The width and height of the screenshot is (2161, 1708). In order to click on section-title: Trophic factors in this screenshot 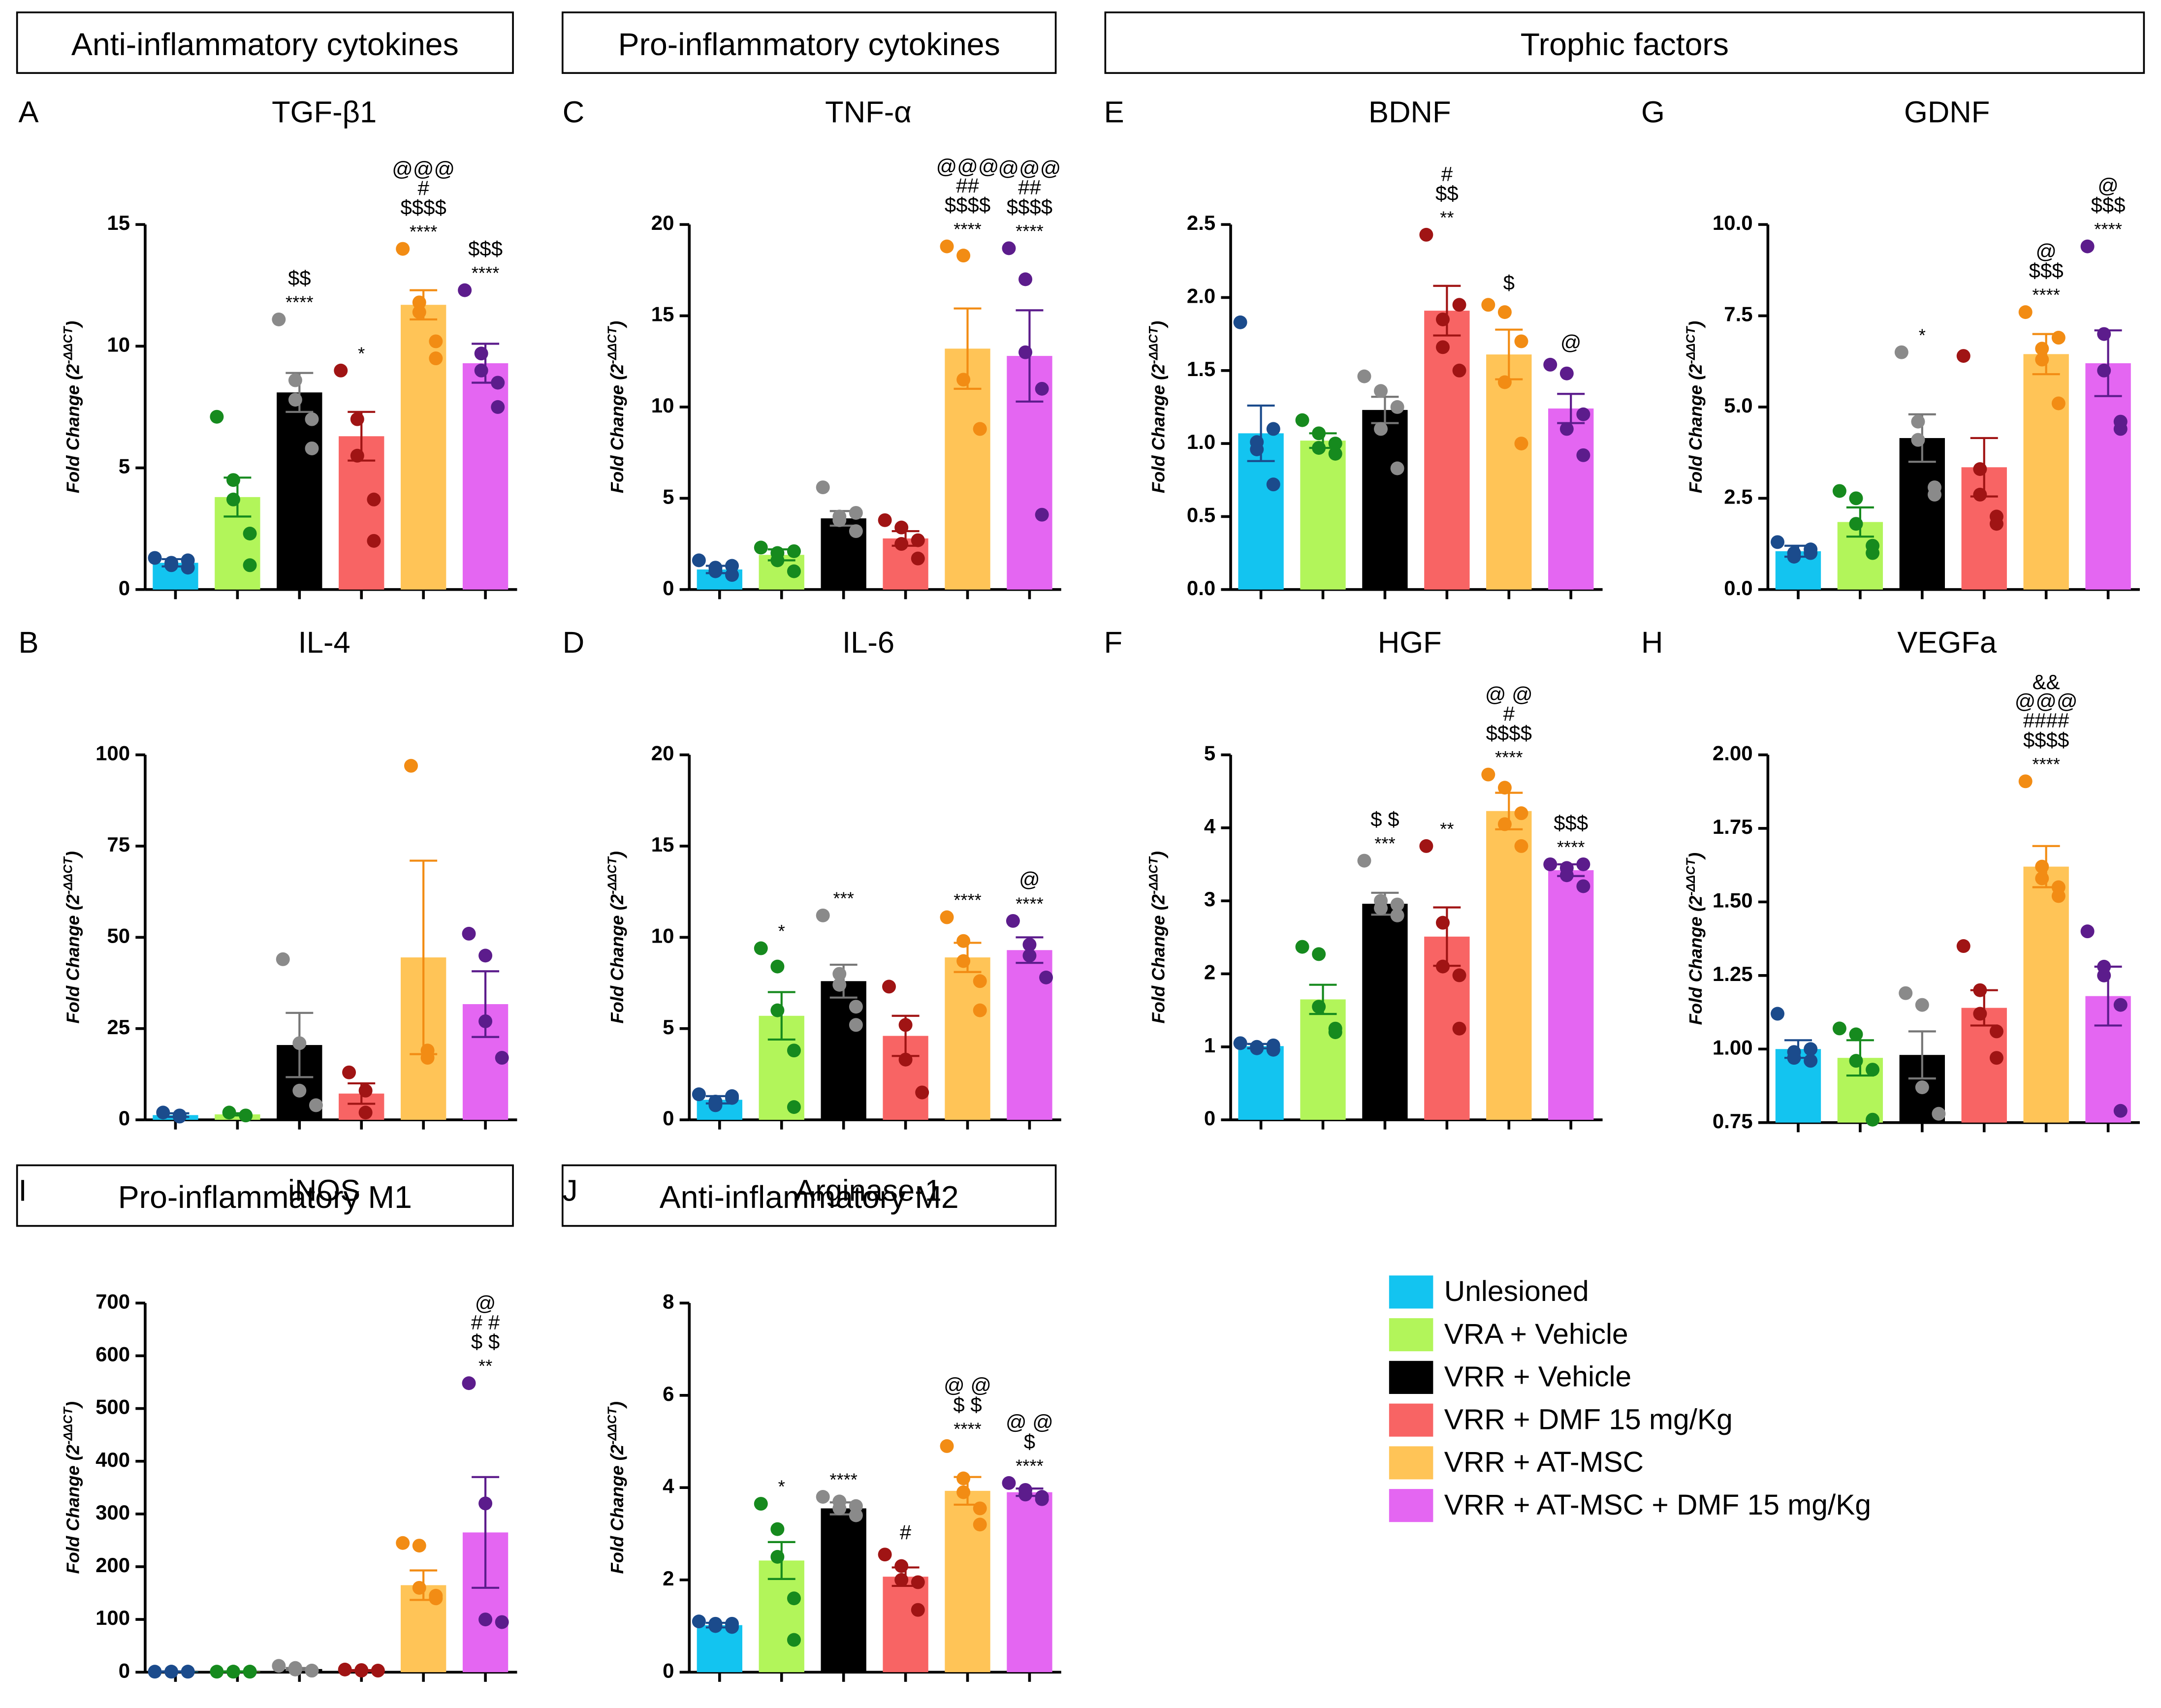, I will do `click(1625, 44)`.